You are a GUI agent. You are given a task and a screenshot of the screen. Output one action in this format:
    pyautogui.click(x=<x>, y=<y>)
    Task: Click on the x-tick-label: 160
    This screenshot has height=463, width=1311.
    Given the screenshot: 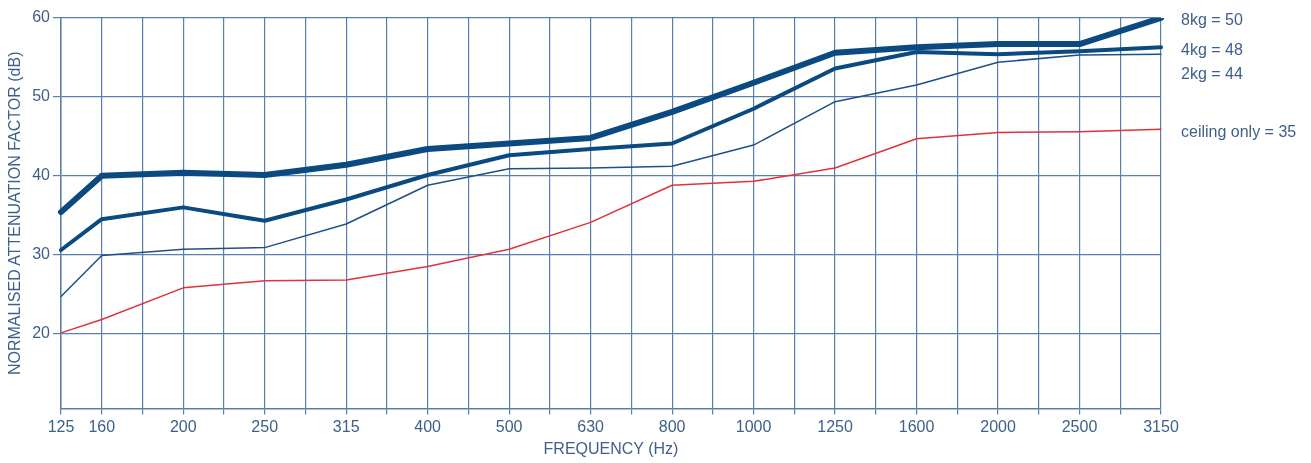 What is the action you would take?
    pyautogui.click(x=102, y=426)
    